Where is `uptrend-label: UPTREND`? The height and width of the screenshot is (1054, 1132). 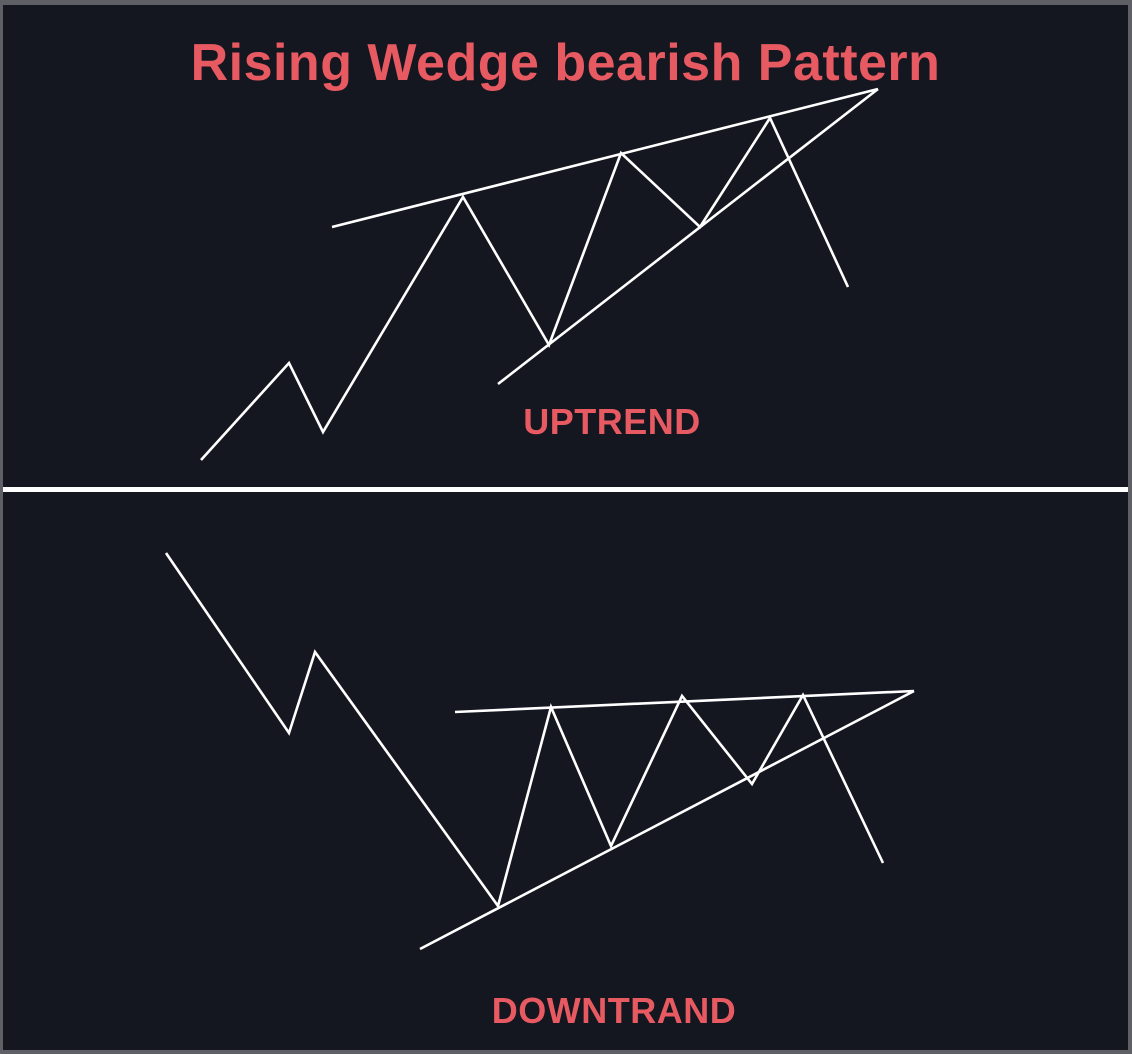 uptrend-label: UPTREND is located at coordinates (612, 421).